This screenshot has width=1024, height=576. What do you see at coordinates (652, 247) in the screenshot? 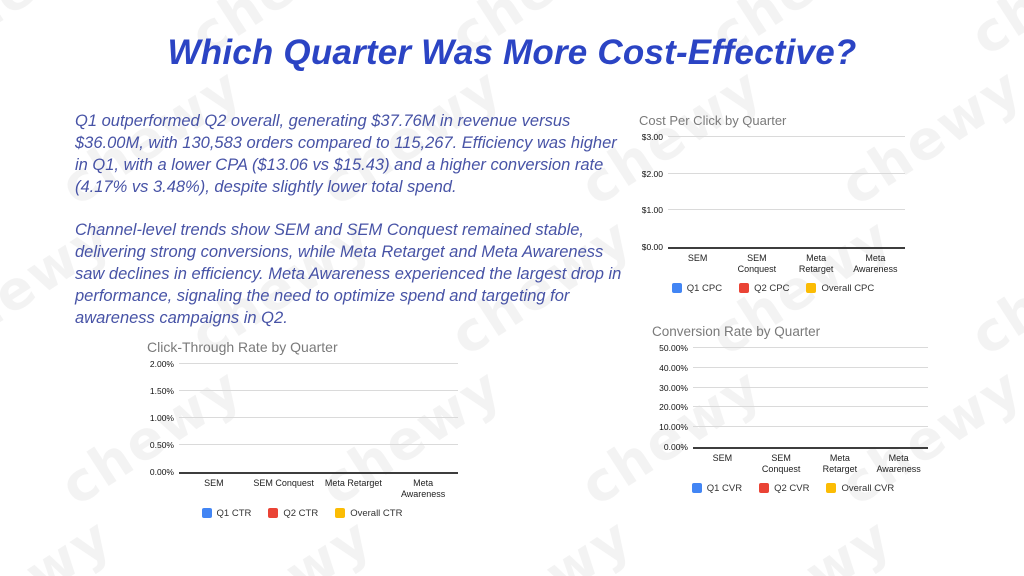
I see `y-tick-label: $0.00` at bounding box center [652, 247].